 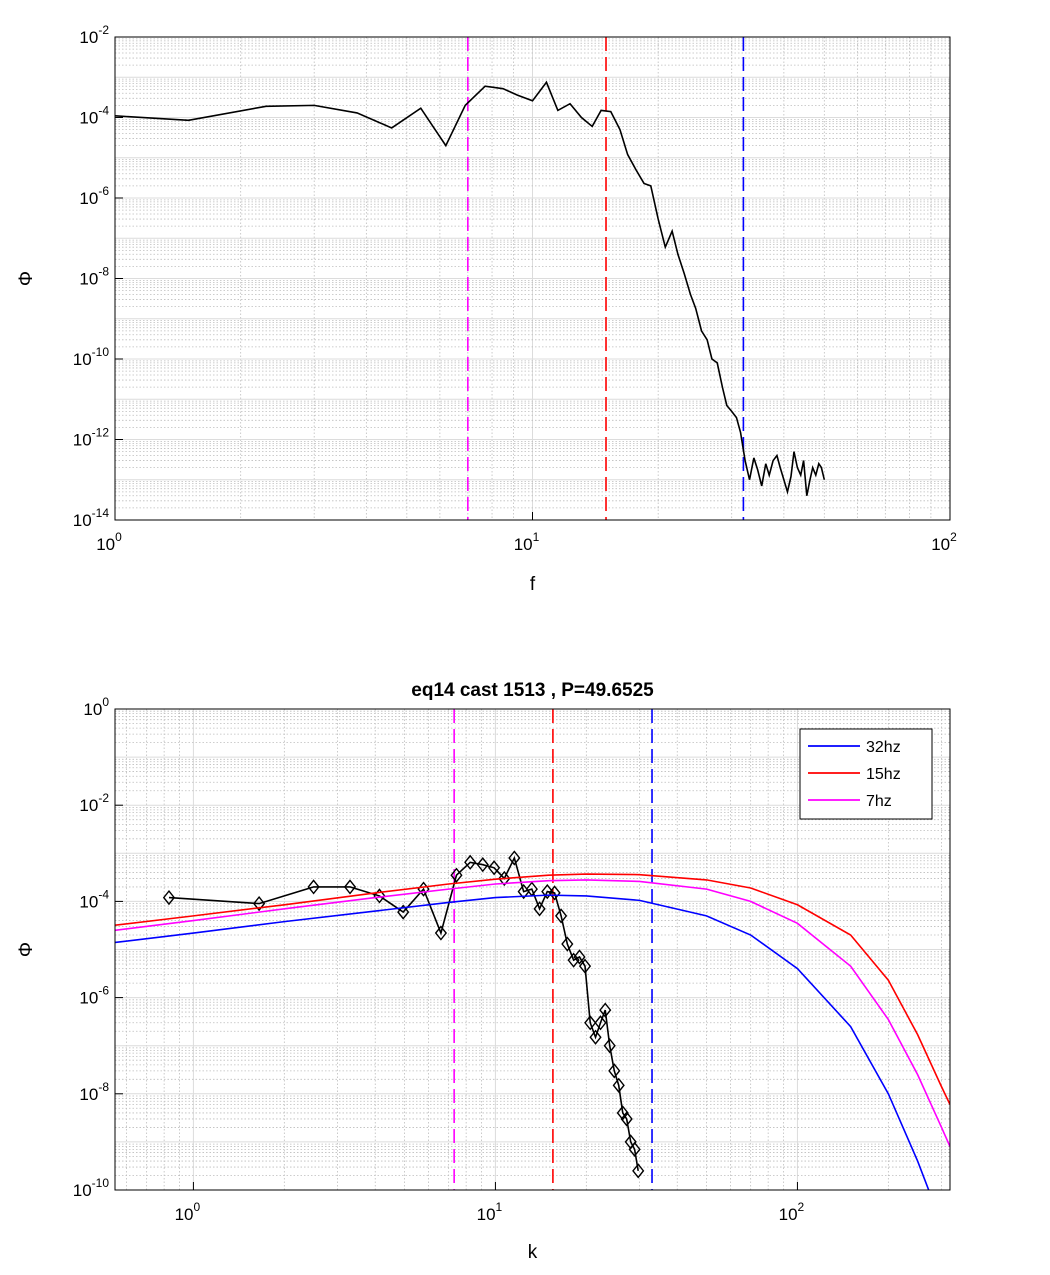 I want to click on bottom-title: eq14 cast 1513 , P=49.6525, so click(x=532, y=690).